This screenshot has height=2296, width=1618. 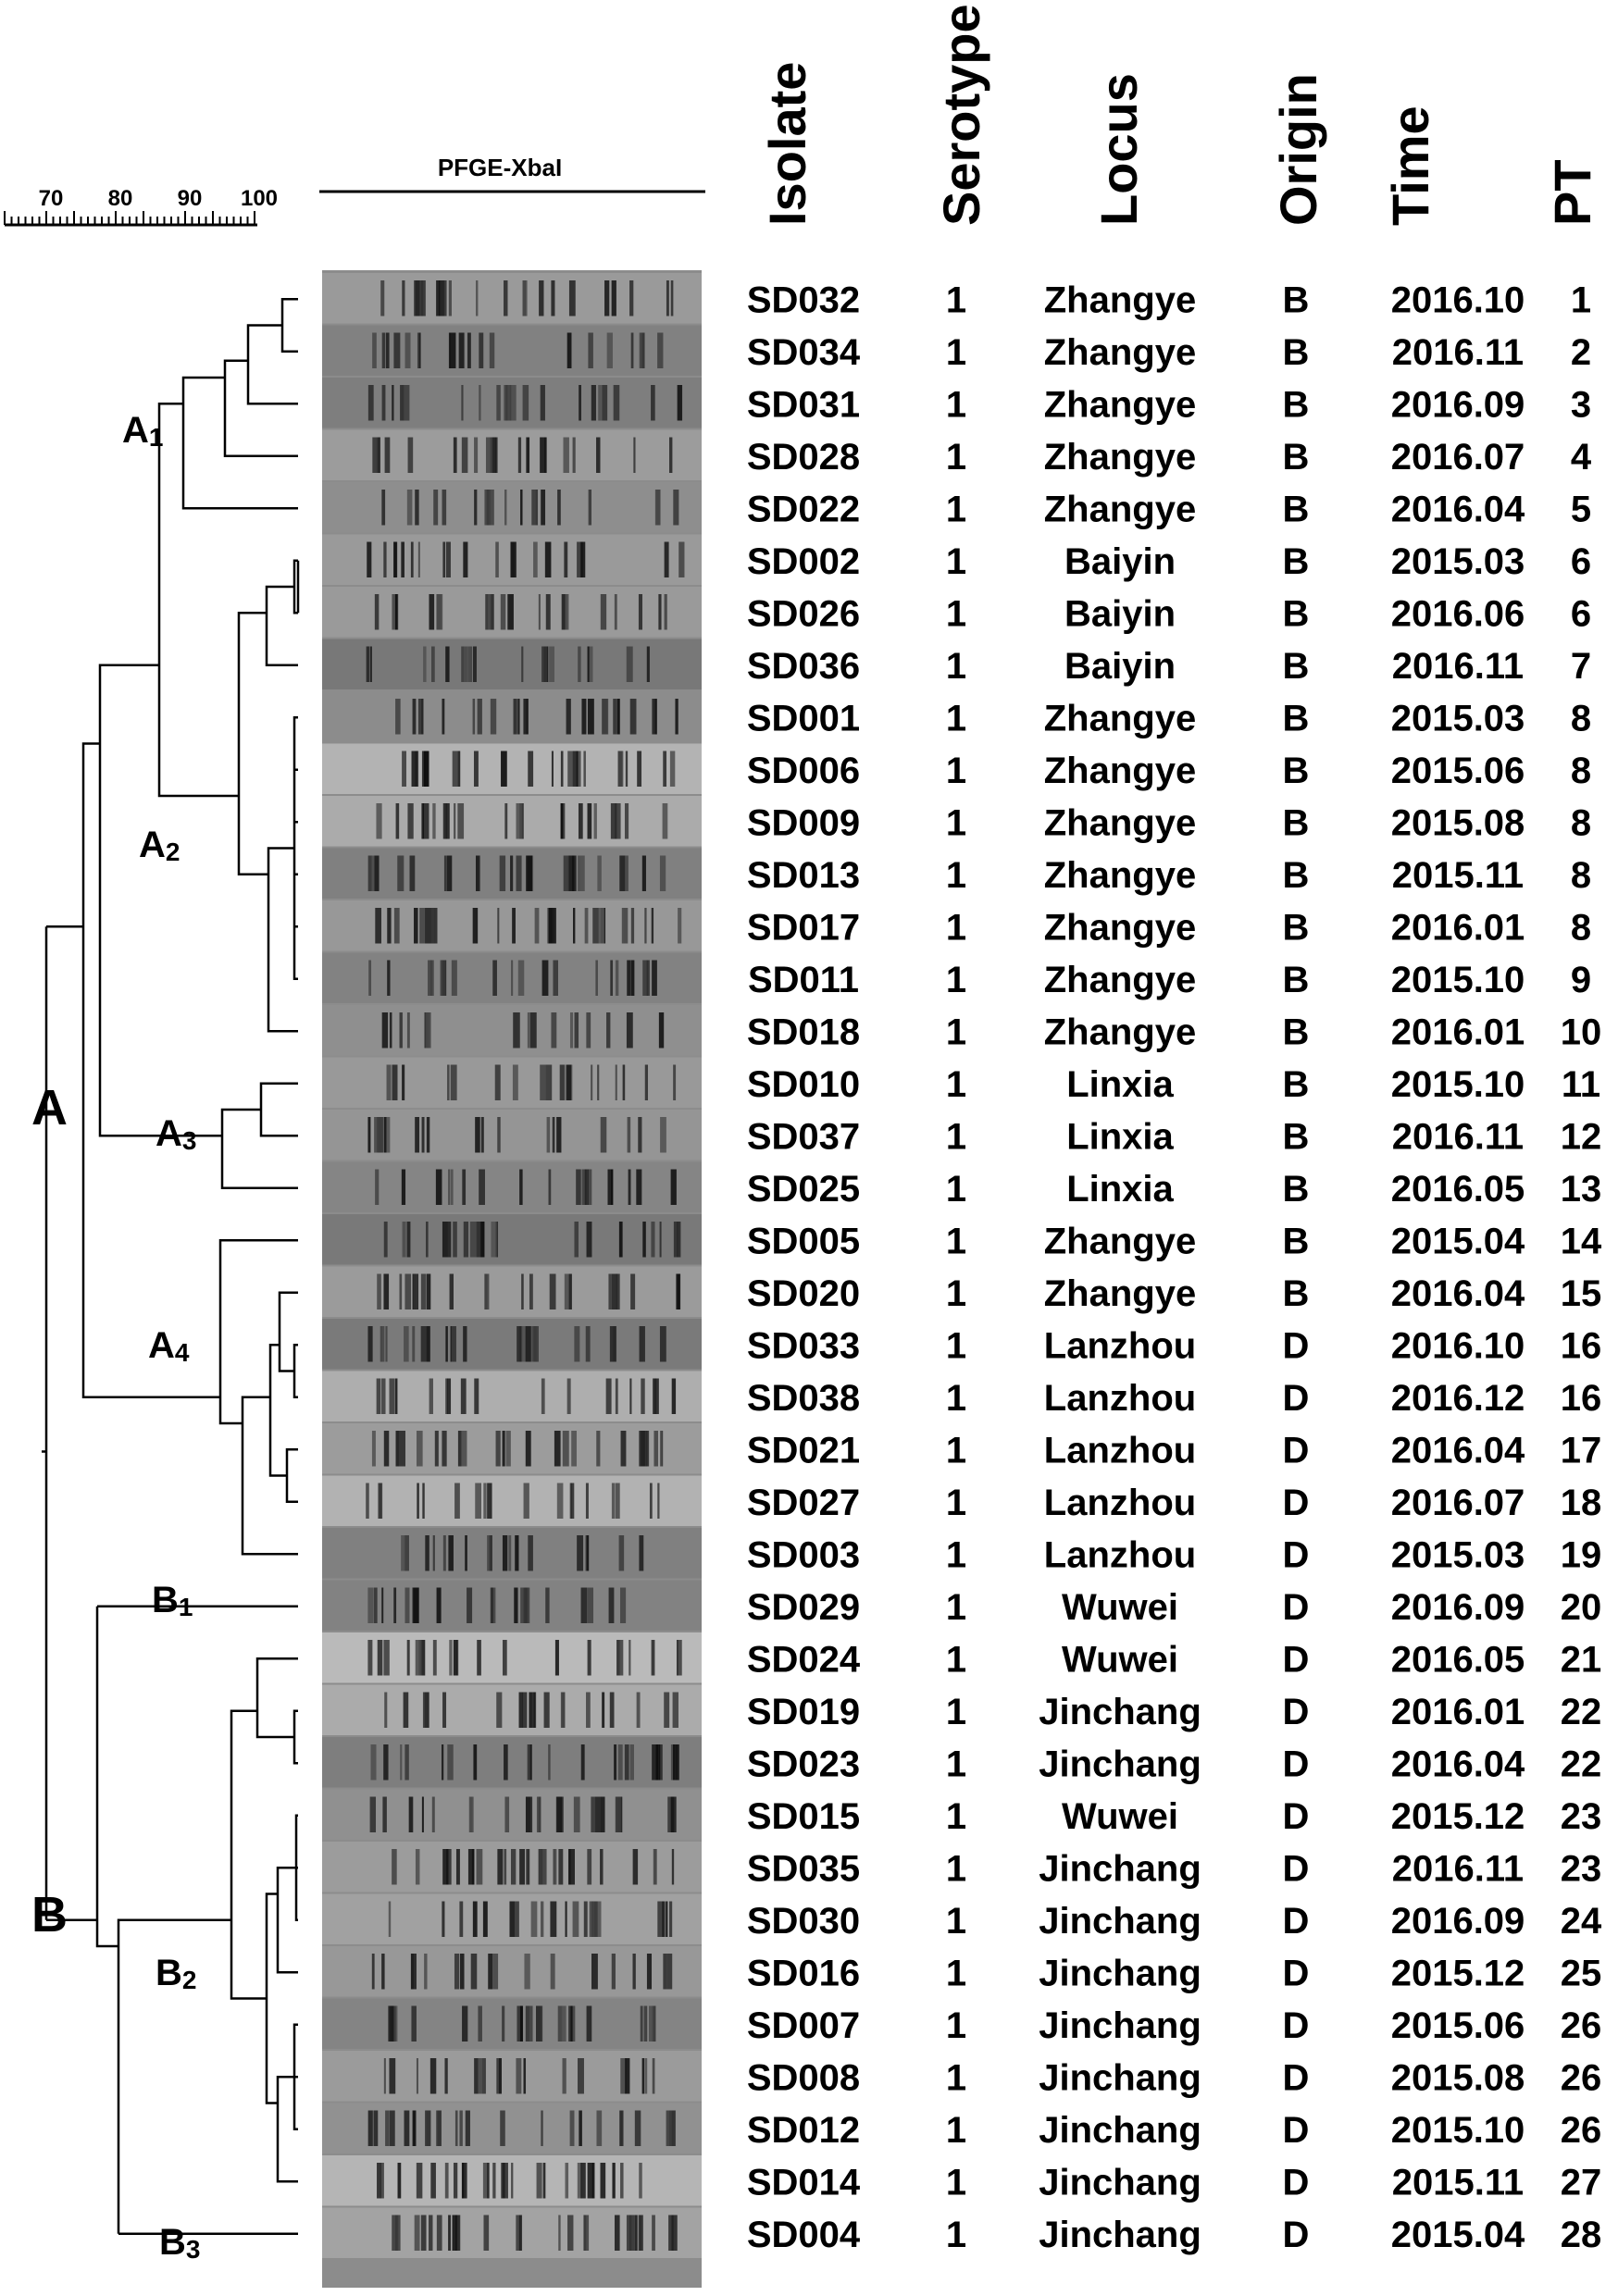 What do you see at coordinates (1174, 2235) in the screenshot?
I see `table-row: SD004 1 Jinchang D 2015.04 28` at bounding box center [1174, 2235].